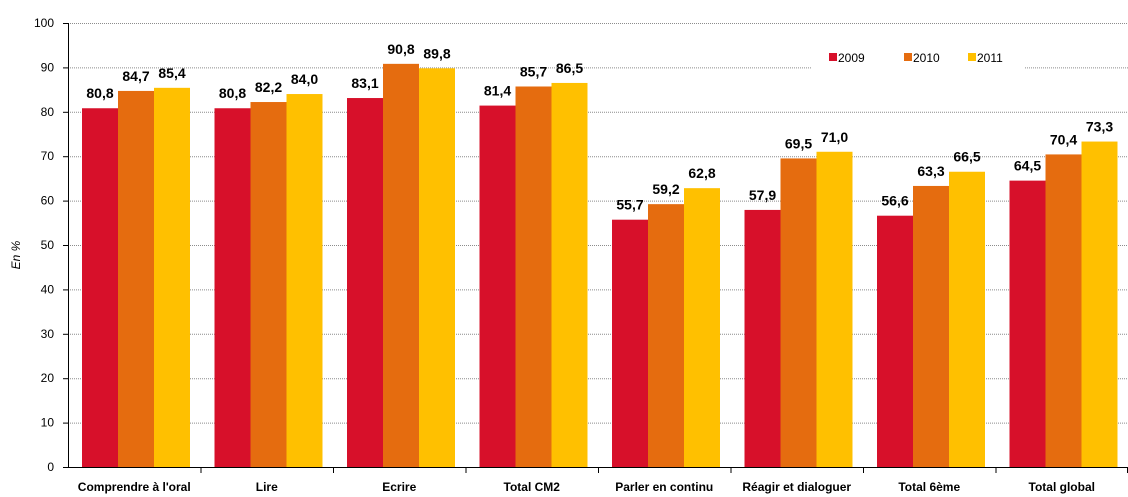 This screenshot has width=1128, height=497. Describe the element at coordinates (629, 205) in the screenshot. I see `data-label-2009: 55,7` at that location.